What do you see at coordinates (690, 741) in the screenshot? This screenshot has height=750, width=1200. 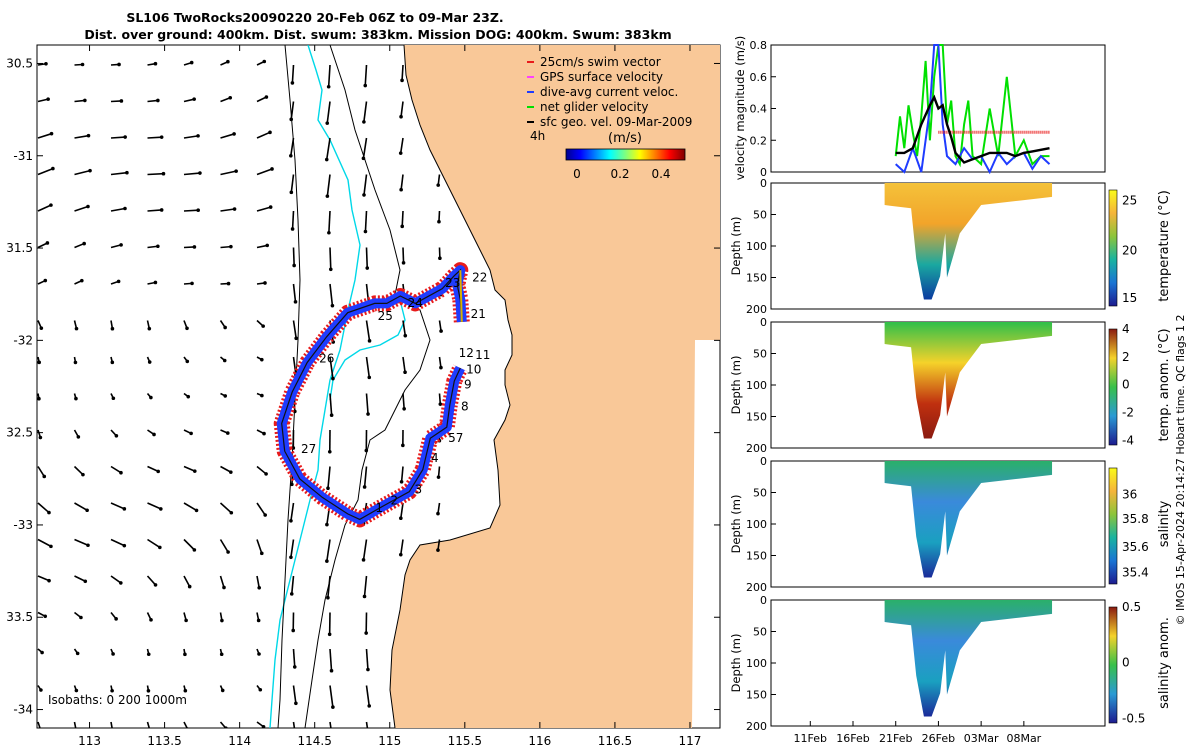 I see `map-xtick-label: 117` at bounding box center [690, 741].